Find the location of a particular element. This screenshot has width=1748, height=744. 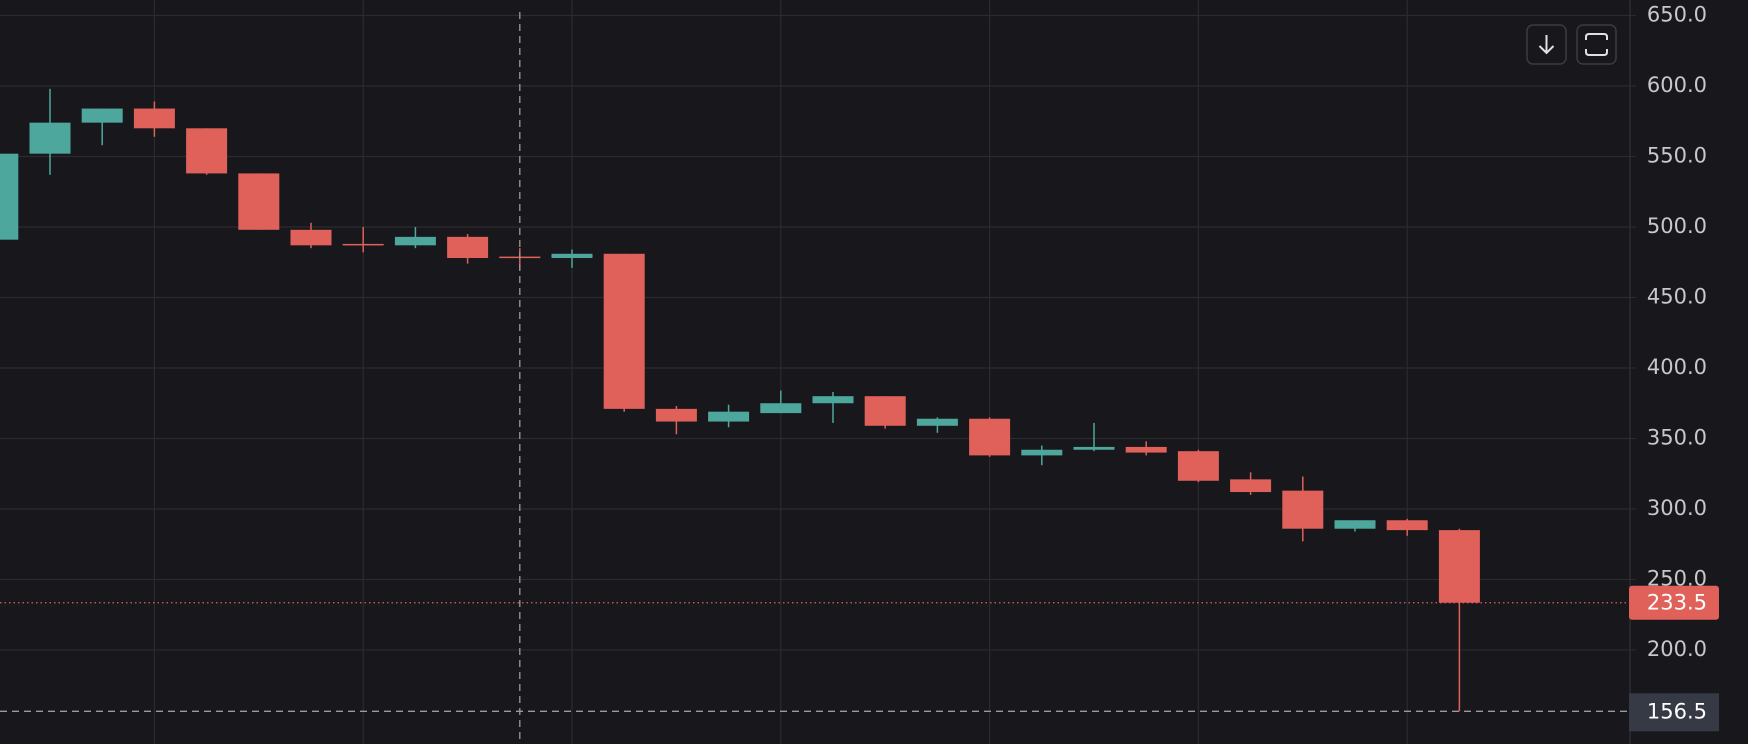

last-price-box is located at coordinates (1674, 602).